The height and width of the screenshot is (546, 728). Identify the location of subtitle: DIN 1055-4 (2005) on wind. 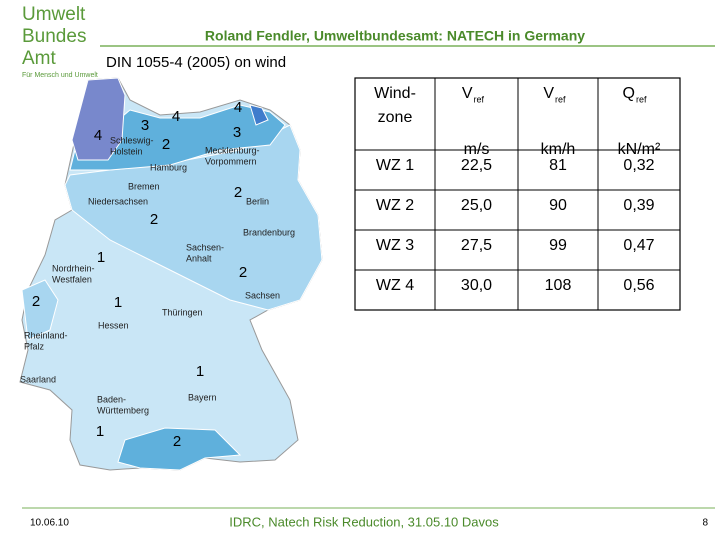
(196, 62).